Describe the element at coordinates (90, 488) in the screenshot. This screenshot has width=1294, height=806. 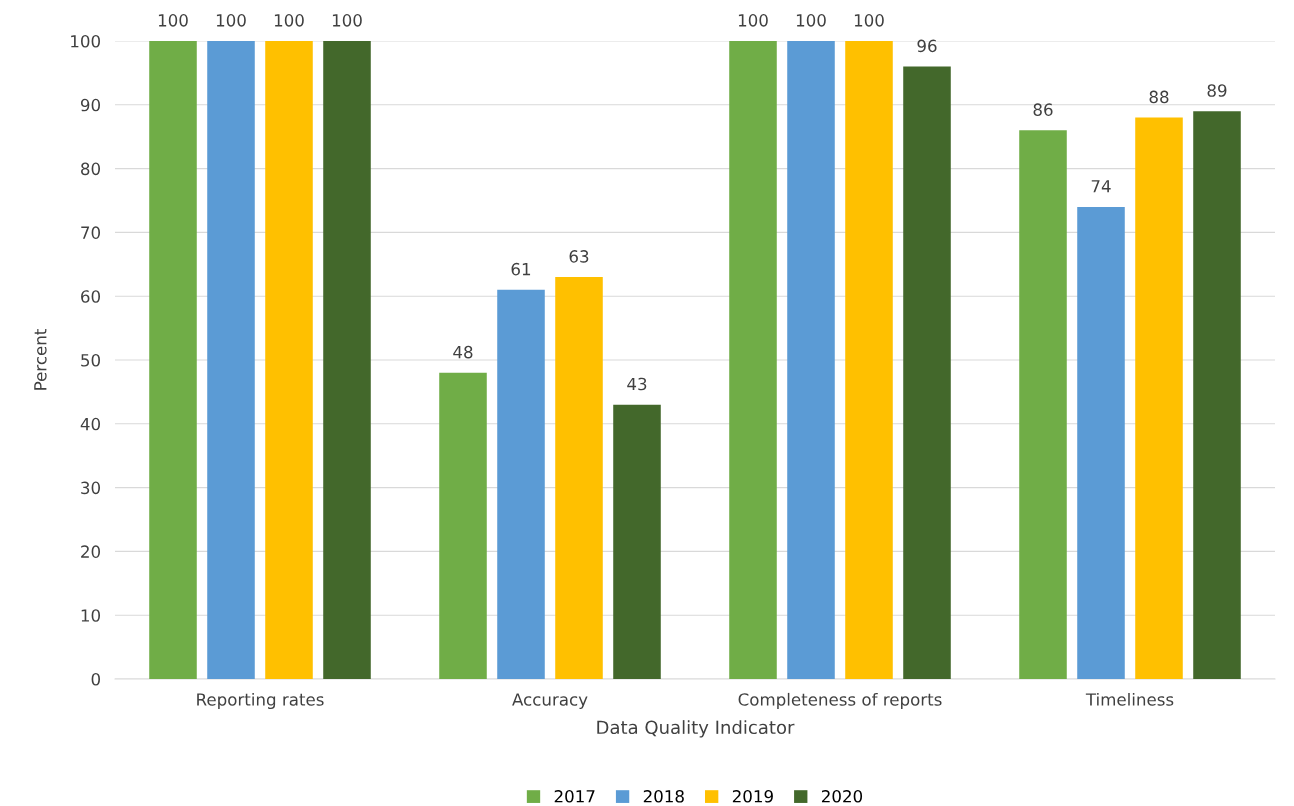
I see `y-tick-label: 30` at that location.